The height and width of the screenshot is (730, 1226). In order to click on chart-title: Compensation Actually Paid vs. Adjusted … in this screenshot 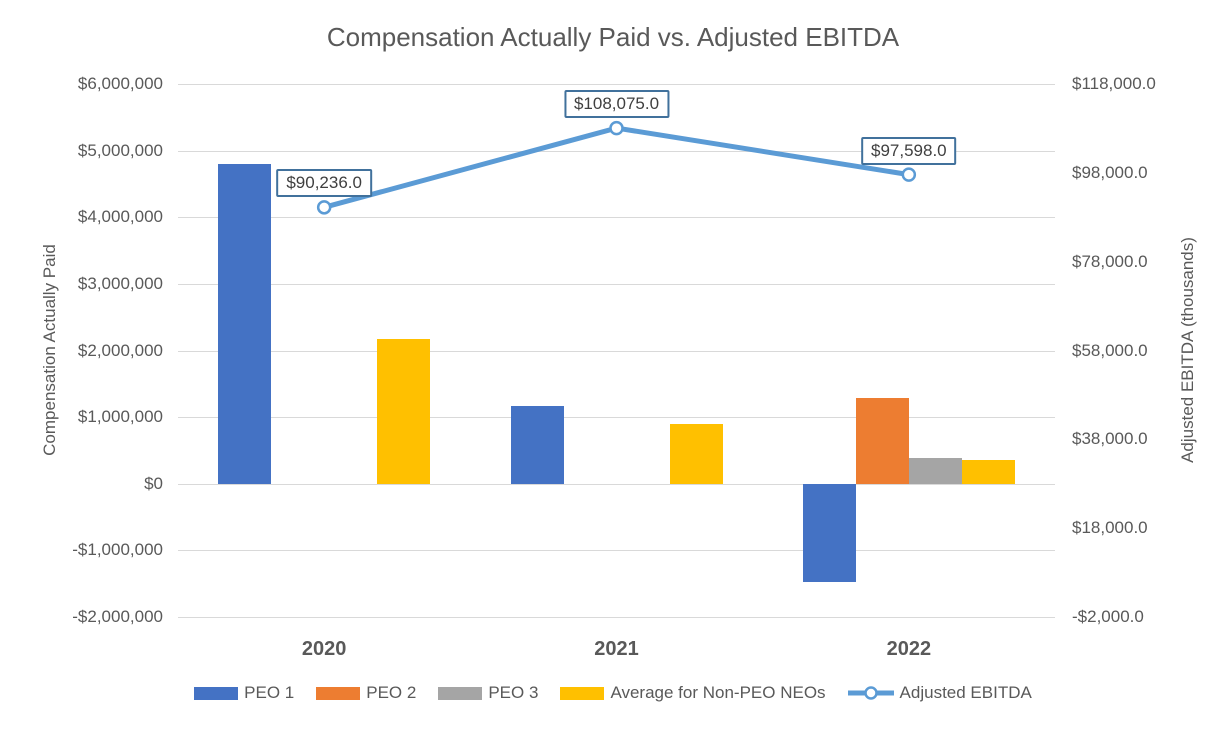, I will do `click(613, 37)`.